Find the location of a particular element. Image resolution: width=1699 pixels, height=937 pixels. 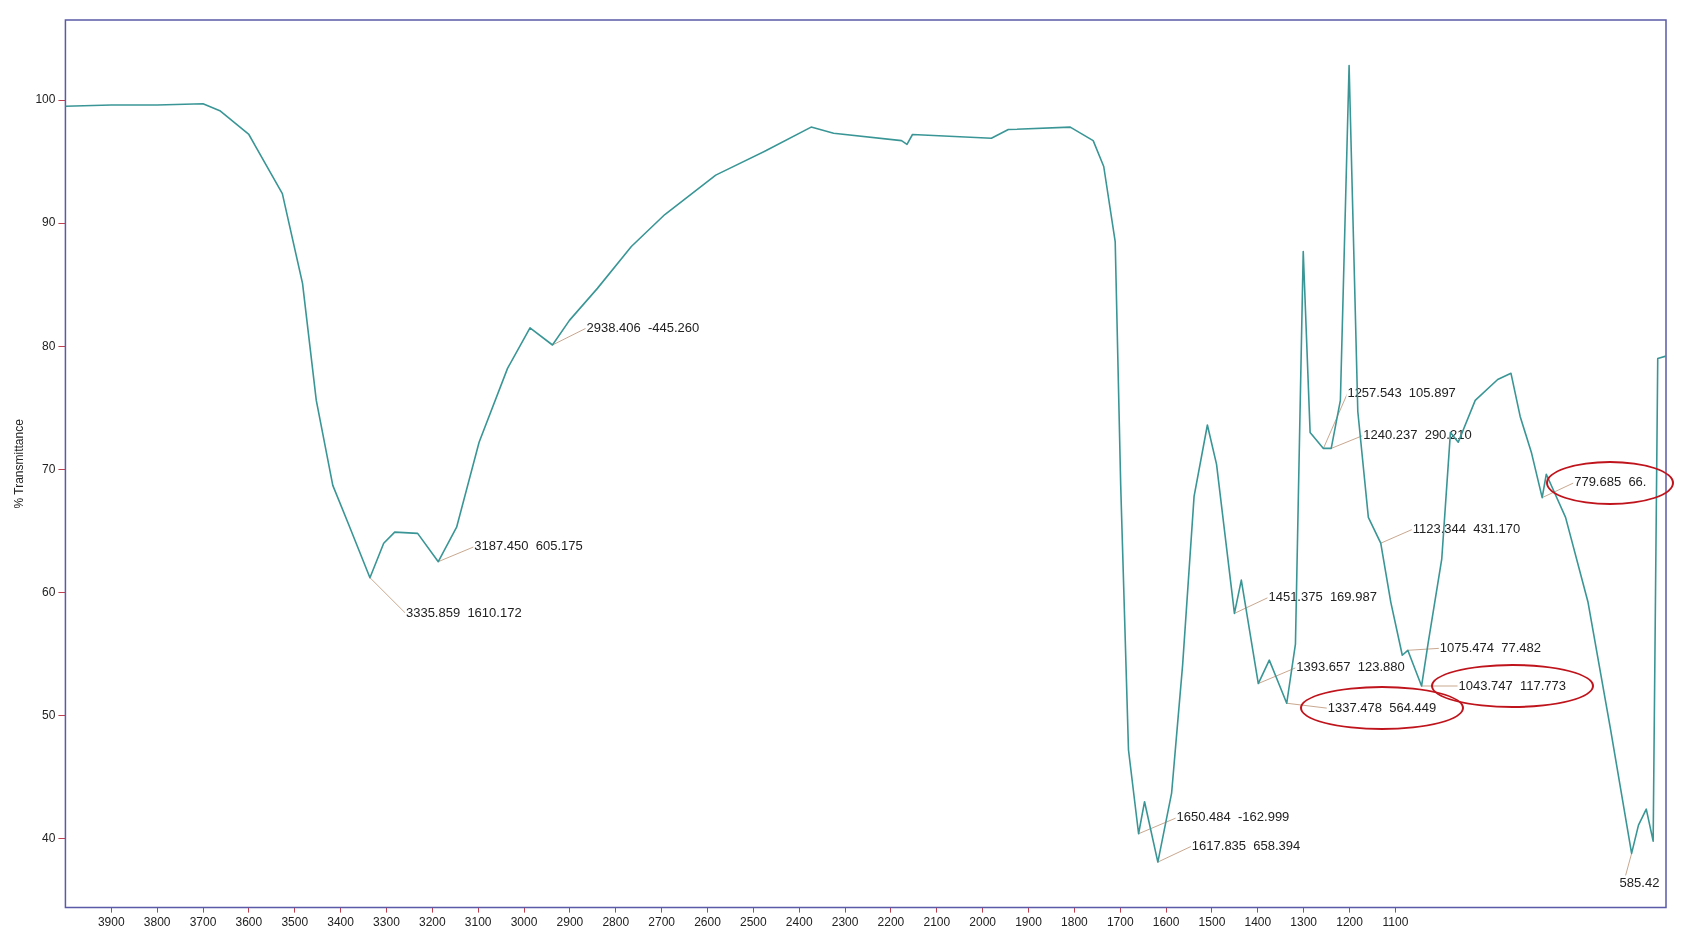

y-tick-label: 80 is located at coordinates (49, 345).